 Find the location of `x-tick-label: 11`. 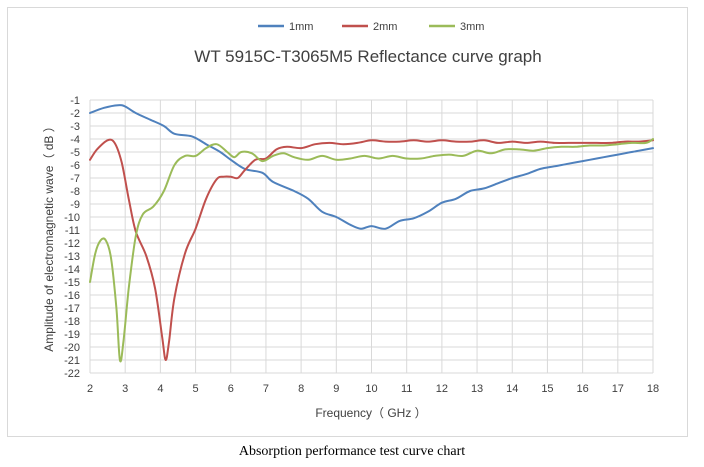

x-tick-label: 11 is located at coordinates (406, 389).